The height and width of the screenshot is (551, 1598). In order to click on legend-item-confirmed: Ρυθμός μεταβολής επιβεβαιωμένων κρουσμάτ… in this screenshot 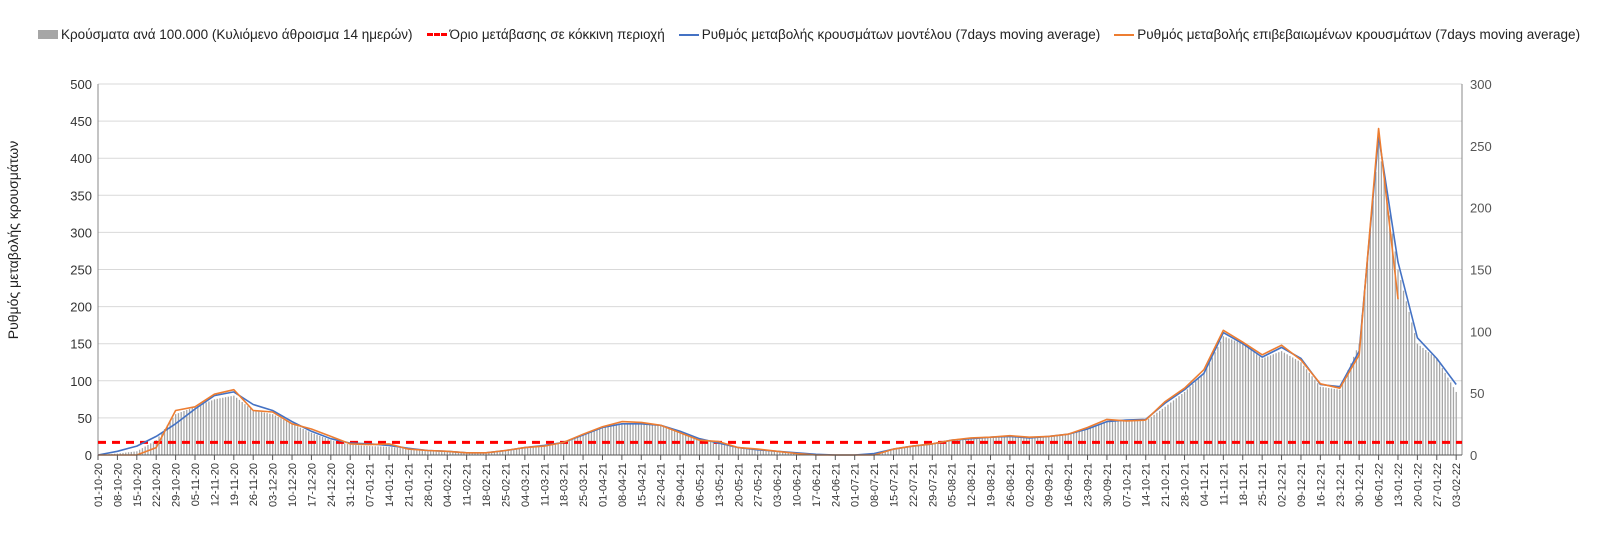, I will do `click(1347, 34)`.